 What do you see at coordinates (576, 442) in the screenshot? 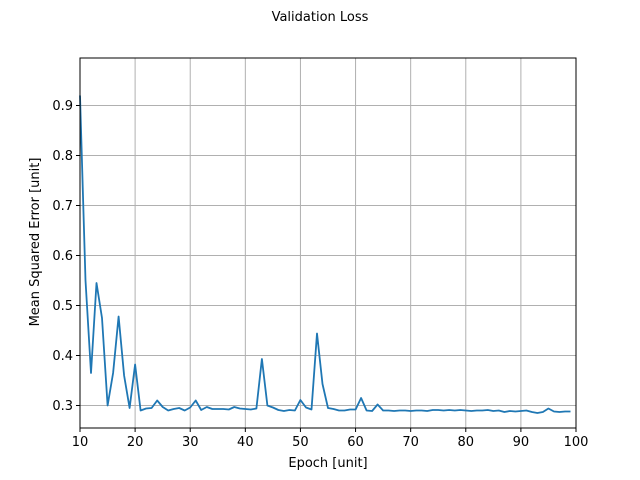
I see `x-tick-label: 100` at bounding box center [576, 442].